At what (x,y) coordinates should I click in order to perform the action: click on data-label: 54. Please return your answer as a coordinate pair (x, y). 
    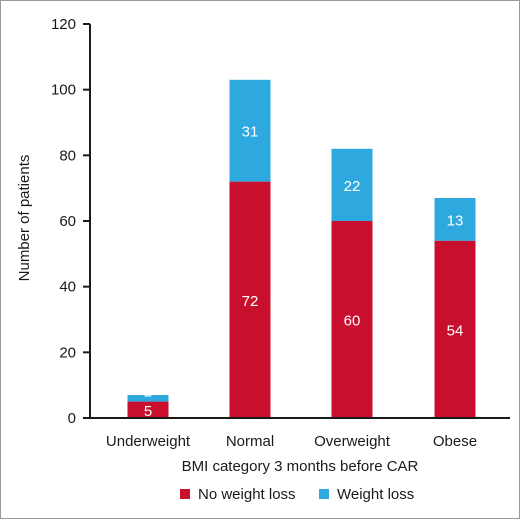
    Looking at the image, I should click on (455, 330).